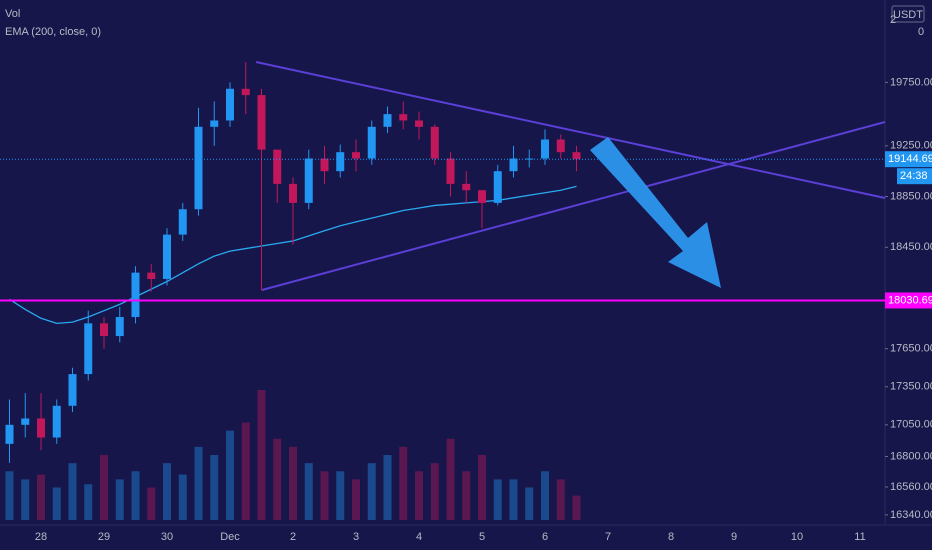 This screenshot has width=932, height=550. What do you see at coordinates (911, 196) in the screenshot?
I see `y-tick-label: 18850.00` at bounding box center [911, 196].